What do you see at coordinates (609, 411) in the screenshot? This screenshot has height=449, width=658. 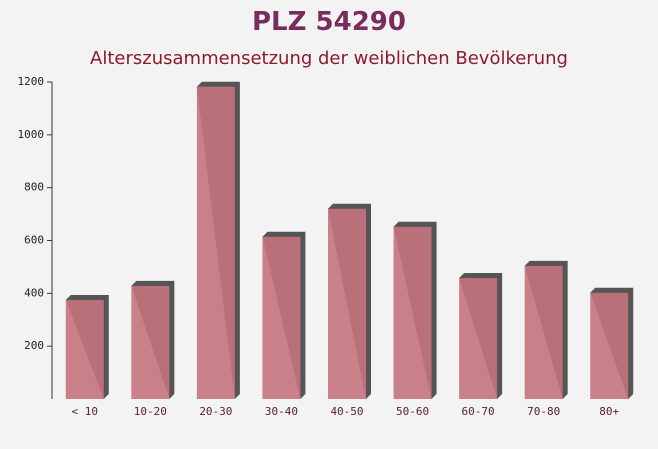 I see `x-tick-label: 80+` at bounding box center [609, 411].